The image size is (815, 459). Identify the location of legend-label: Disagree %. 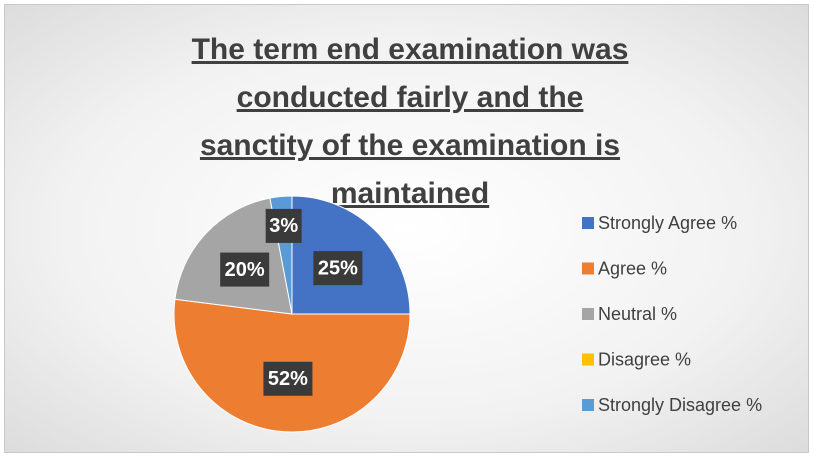
(644, 359).